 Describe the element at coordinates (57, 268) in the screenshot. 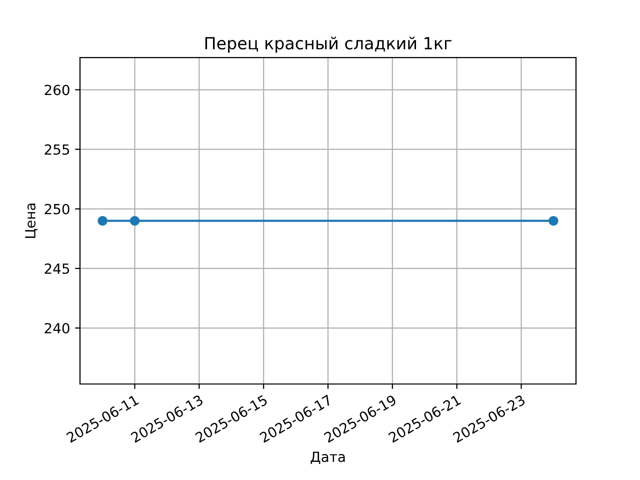

I see `y-tick-label: 245` at that location.